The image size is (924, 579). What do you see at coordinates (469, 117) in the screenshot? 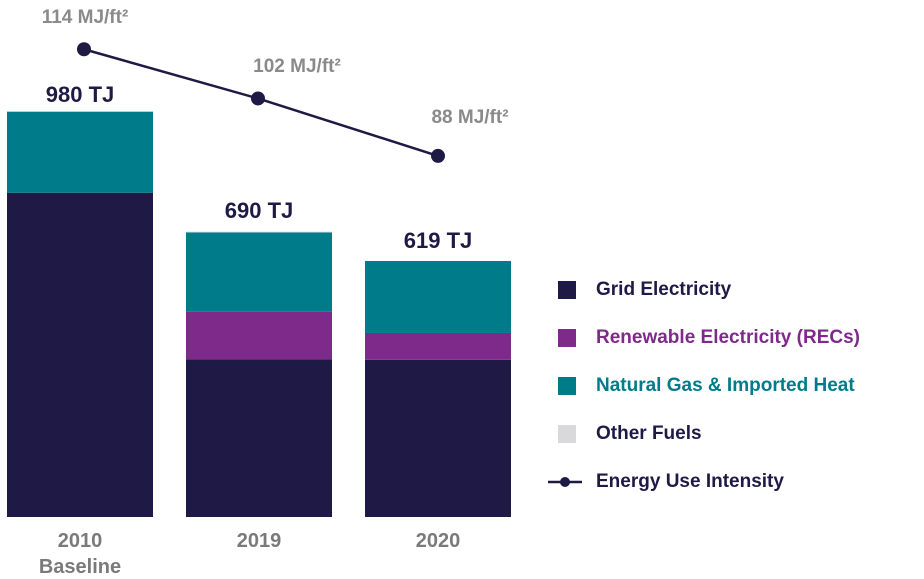
I see `data-label: 88 MJ/ft²` at bounding box center [469, 117].